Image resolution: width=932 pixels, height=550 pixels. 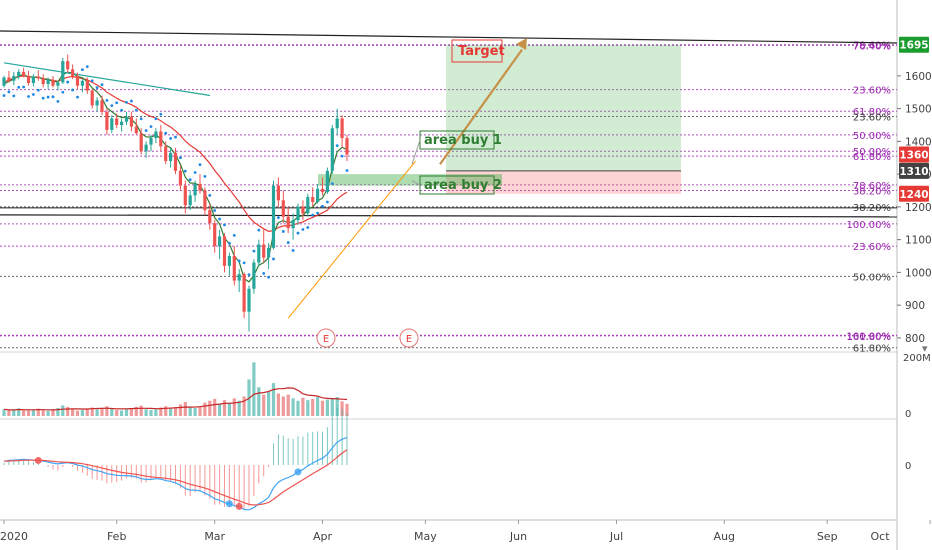 I want to click on time-tick-label: Jun, so click(x=518, y=536).